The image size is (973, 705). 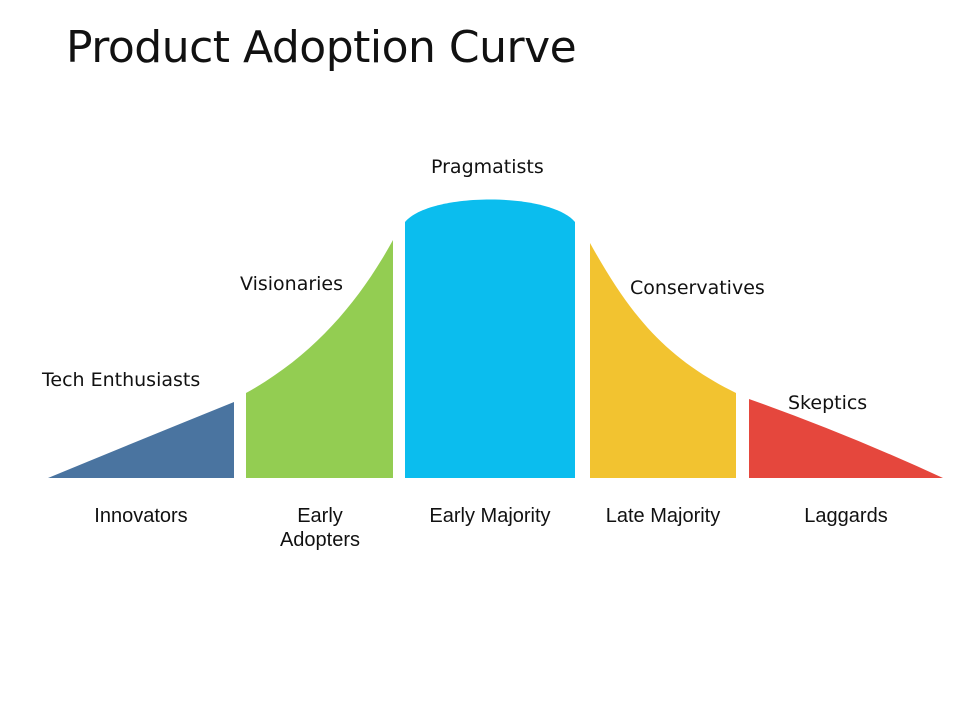 I want to click on persona-label-pragmatists: Pragmatists, so click(x=487, y=167).